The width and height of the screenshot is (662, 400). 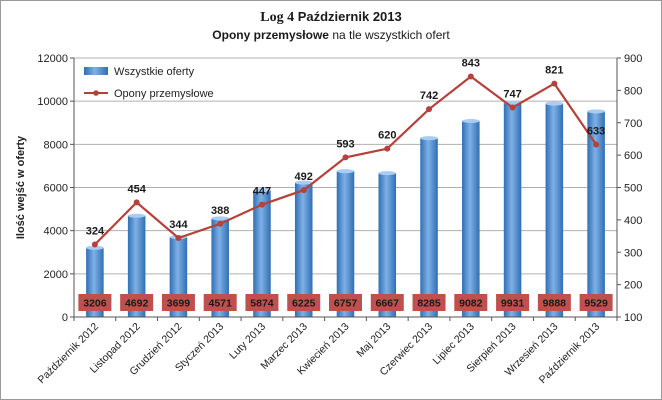 I want to click on y2-tick-label: 100, so click(x=633, y=318).